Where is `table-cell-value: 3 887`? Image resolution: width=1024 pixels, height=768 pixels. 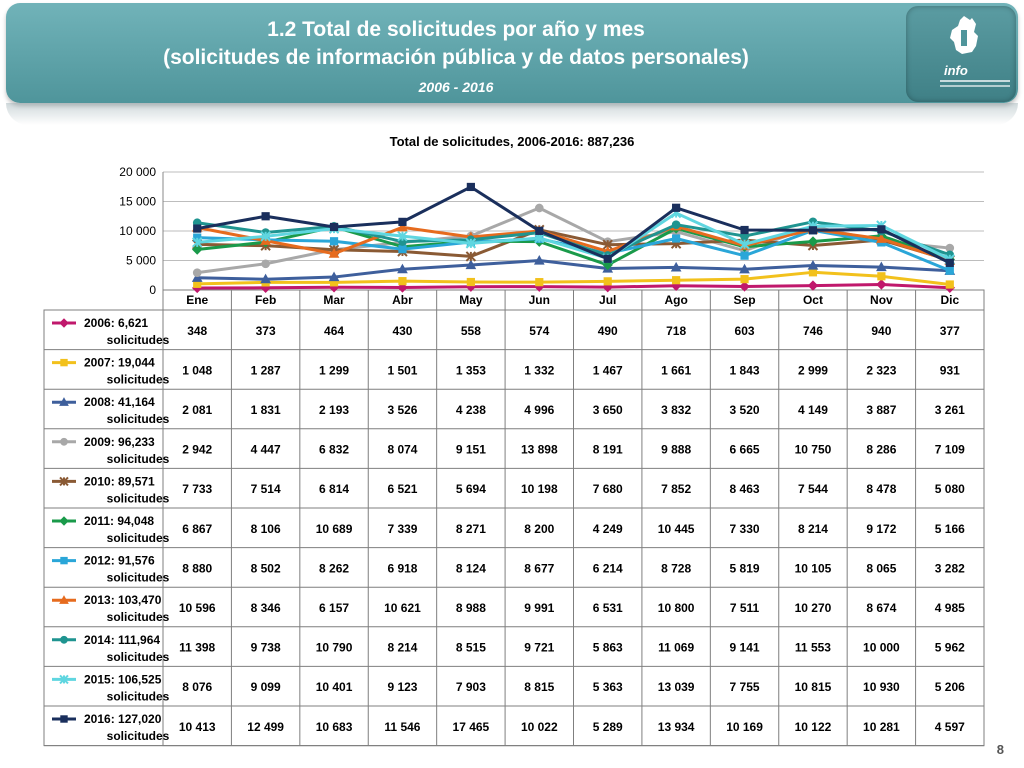
table-cell-value: 3 887 is located at coordinates (881, 410).